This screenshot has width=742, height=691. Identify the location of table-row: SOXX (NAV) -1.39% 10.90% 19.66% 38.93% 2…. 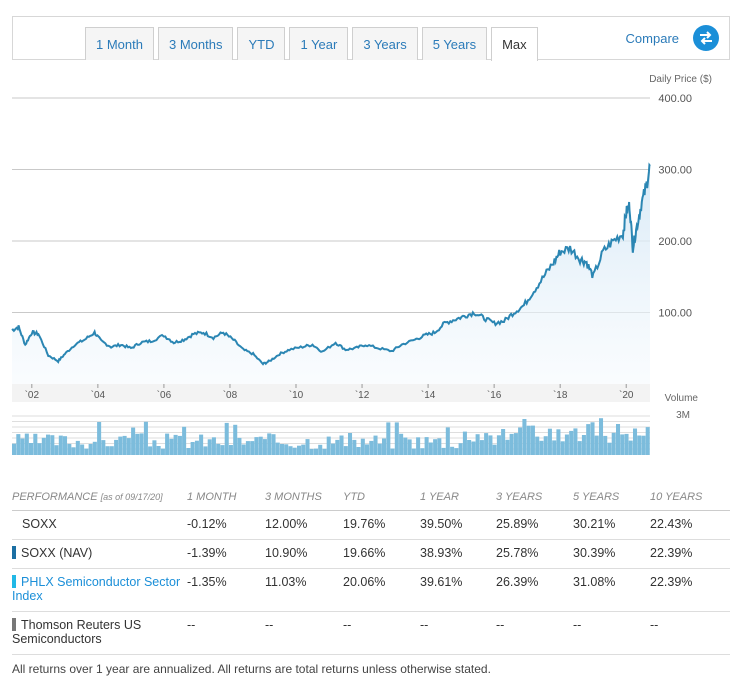
(371, 554).